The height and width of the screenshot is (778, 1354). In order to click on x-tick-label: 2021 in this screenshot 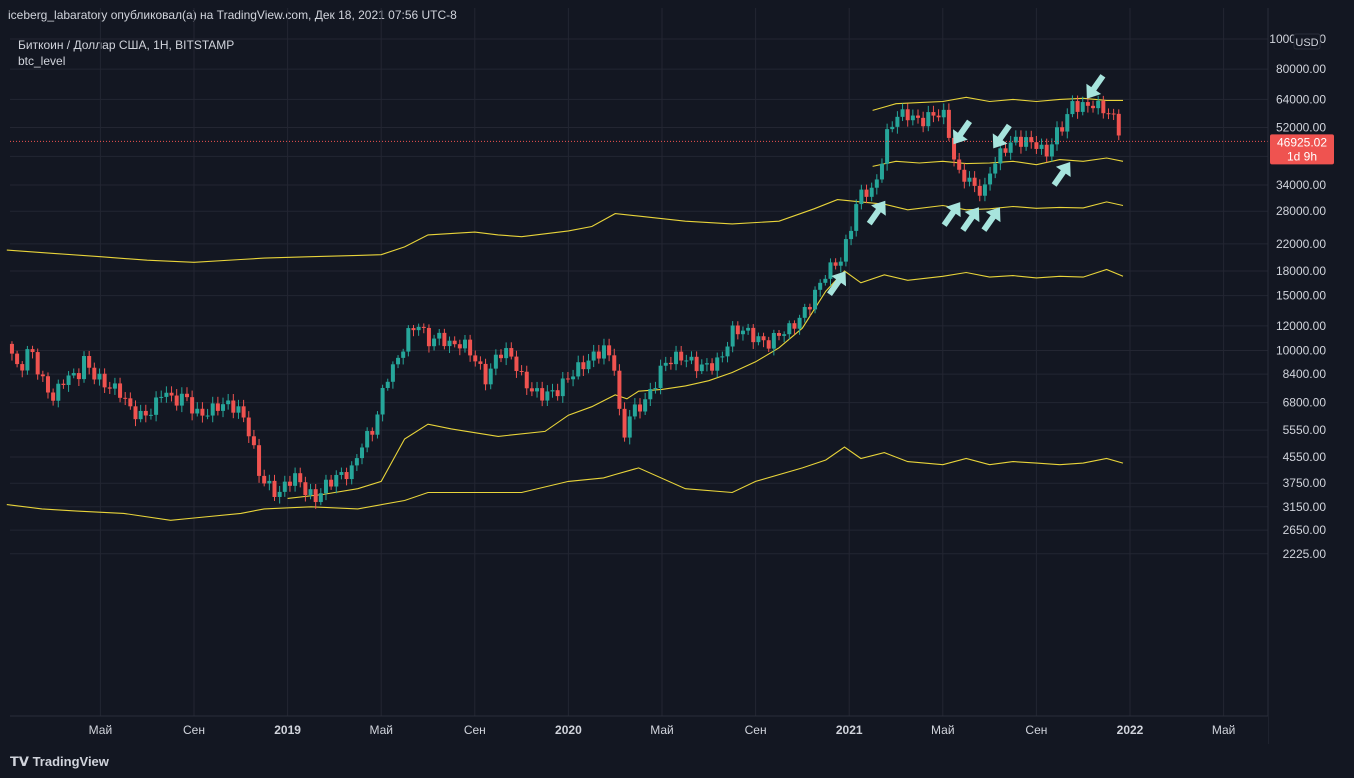, I will do `click(849, 730)`.